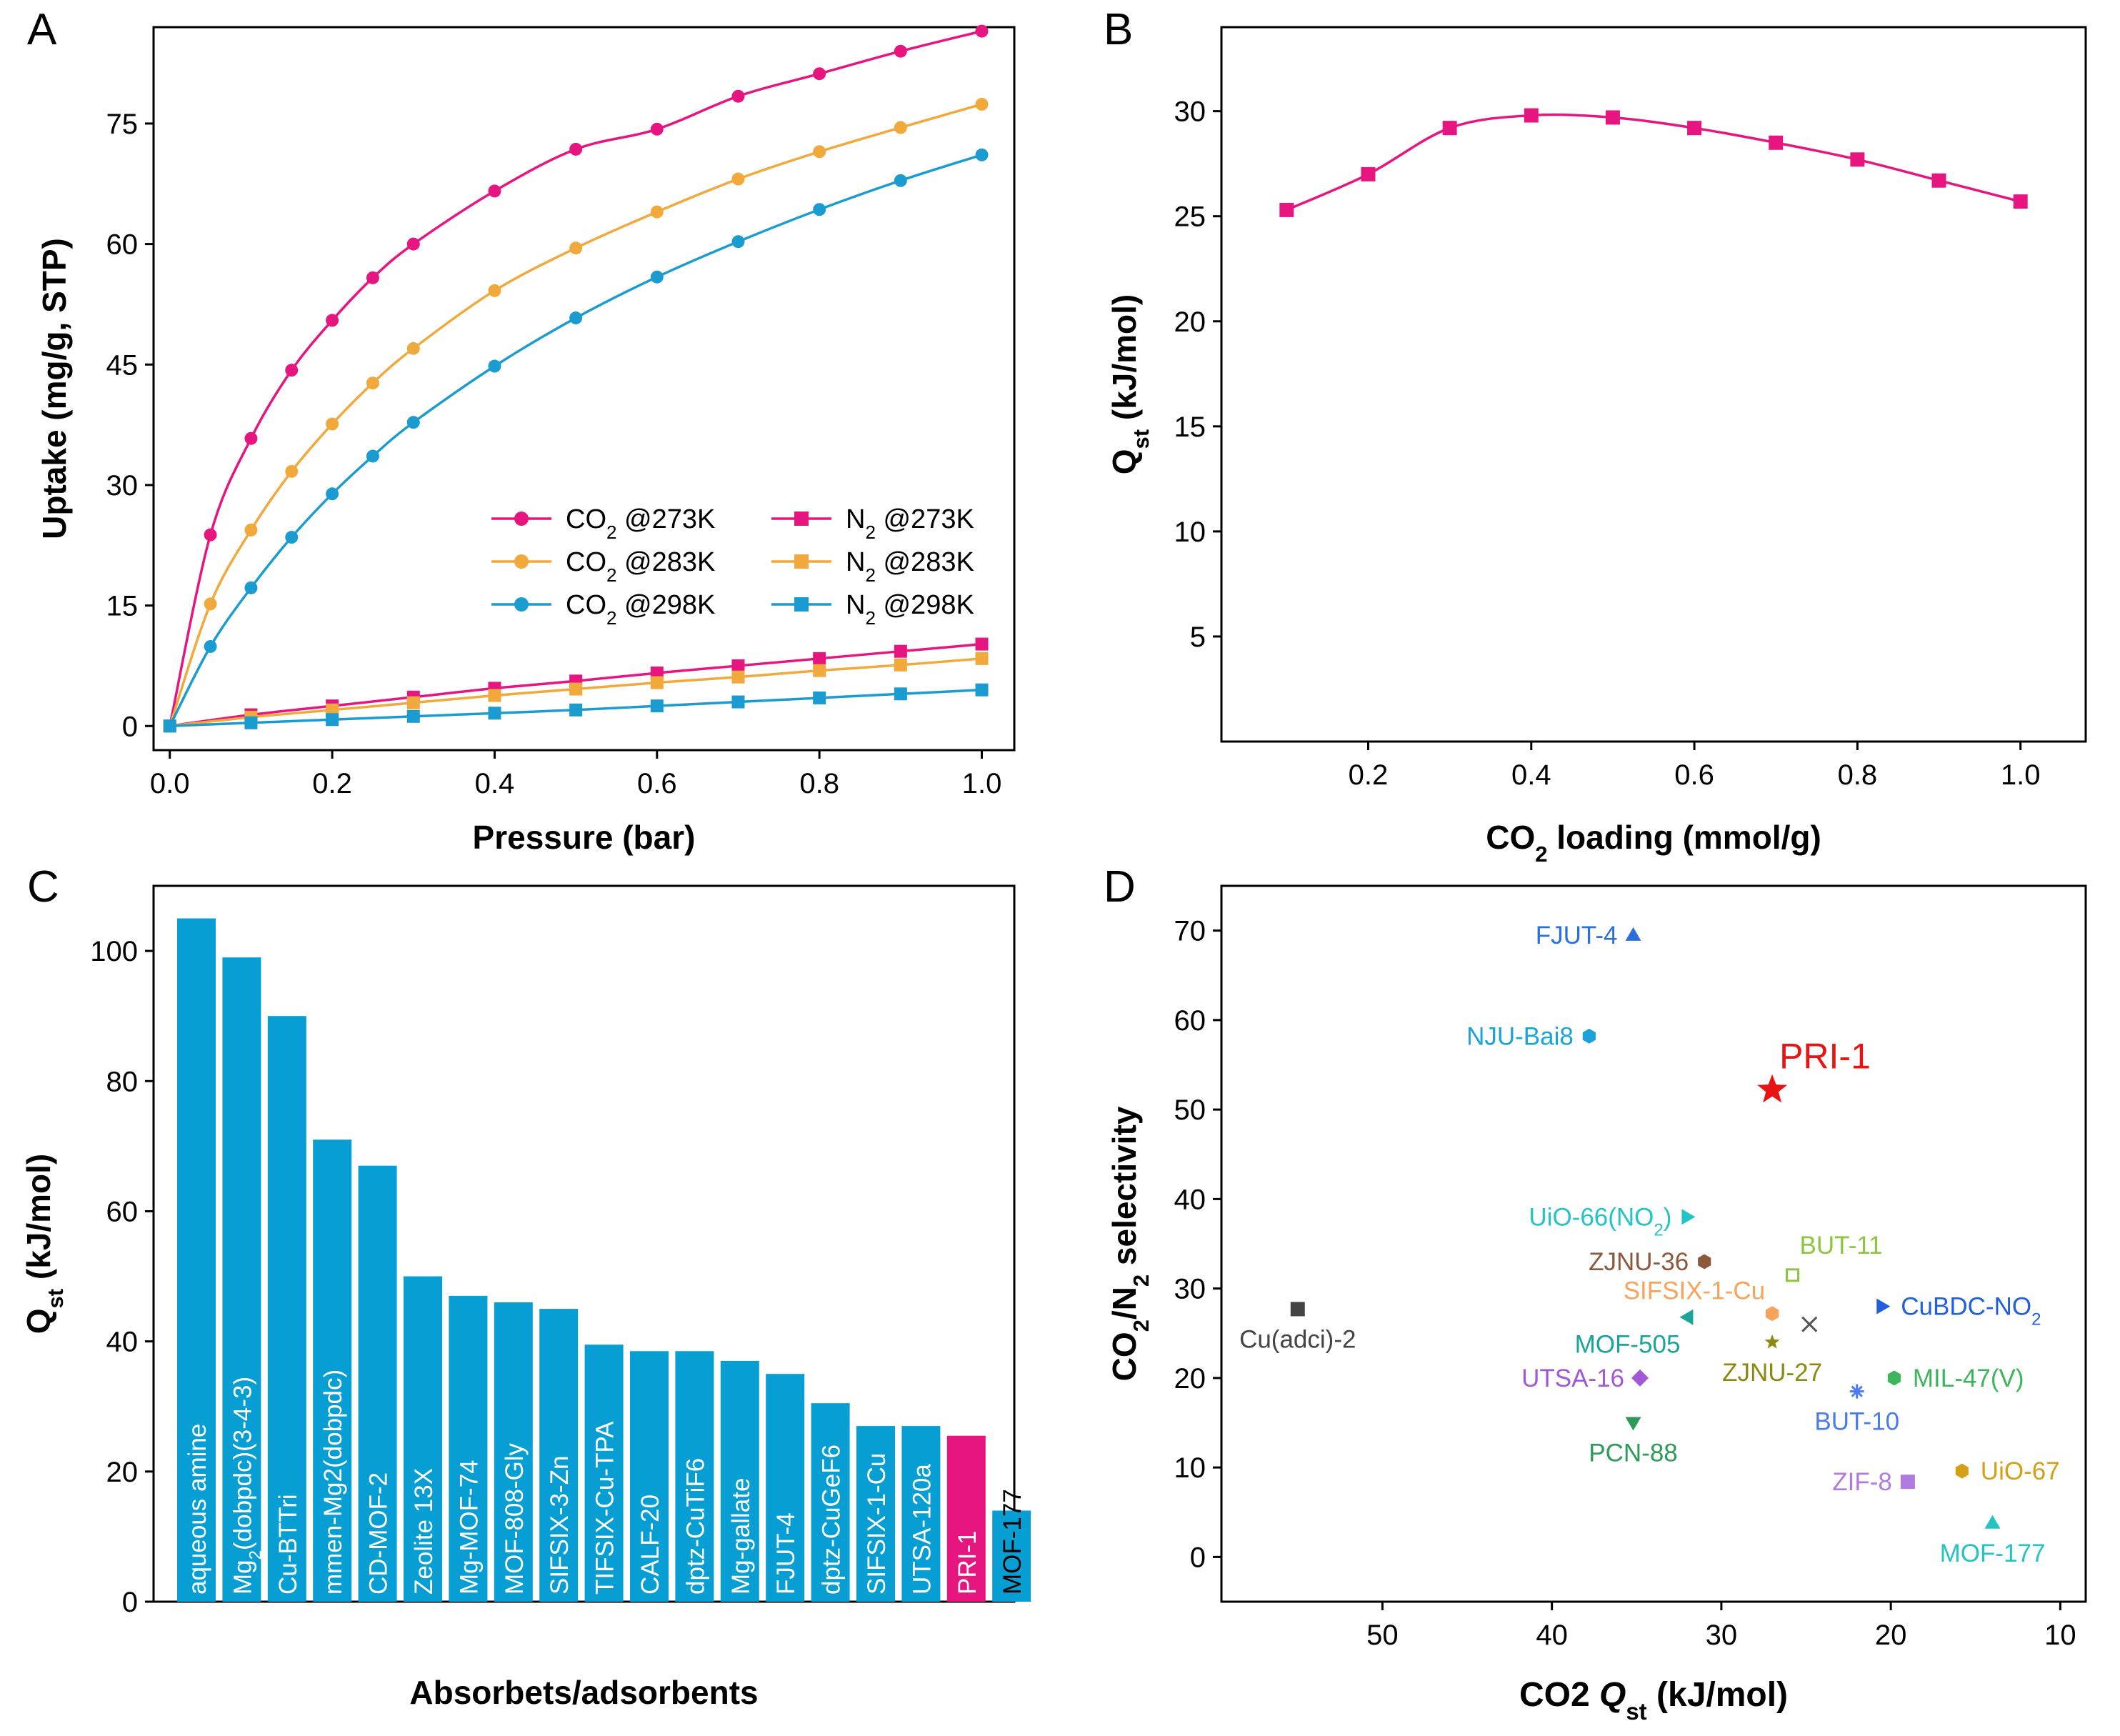 The image size is (2120, 1736). Describe the element at coordinates (1190, 1110) in the screenshot. I see `panel-d-ytick-5-label: 50` at that location.